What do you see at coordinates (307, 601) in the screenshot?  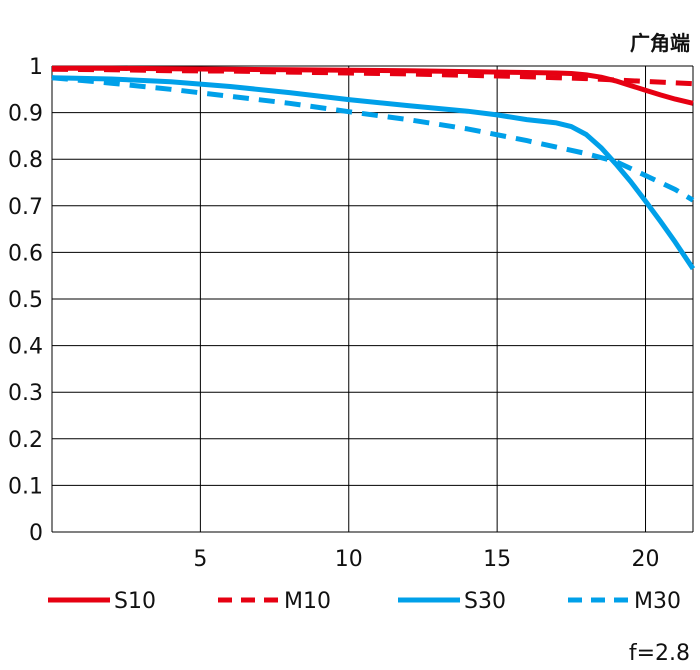 I see `legend-label-m10: M10` at bounding box center [307, 601].